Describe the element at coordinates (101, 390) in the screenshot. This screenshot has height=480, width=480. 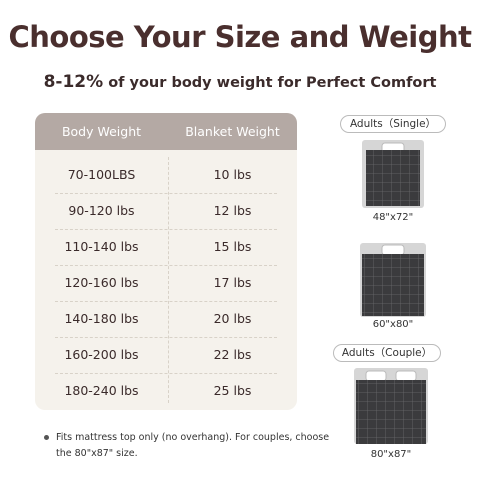
I see `body-weight-cell: 180-240 lbs` at that location.